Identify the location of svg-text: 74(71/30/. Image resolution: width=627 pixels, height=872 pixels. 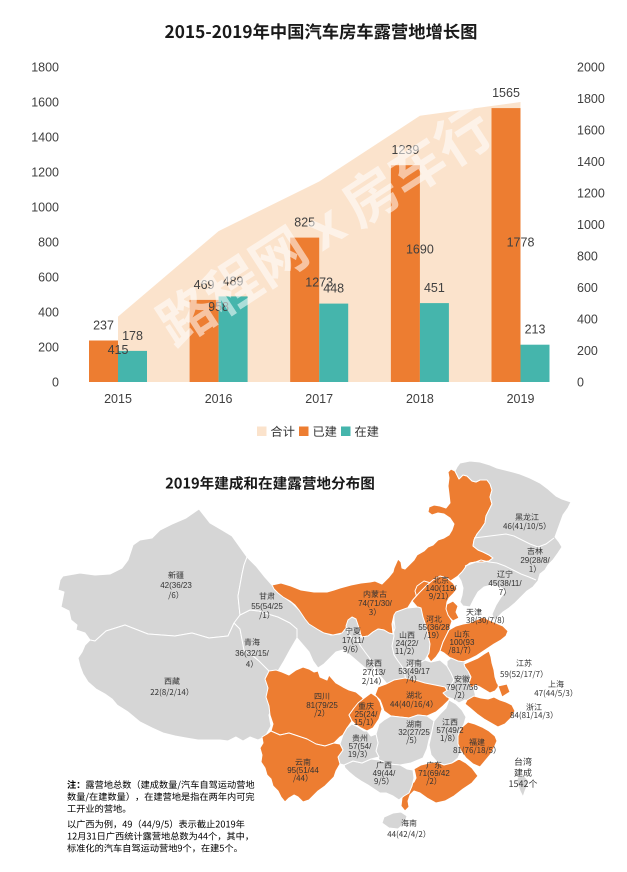
(375, 603).